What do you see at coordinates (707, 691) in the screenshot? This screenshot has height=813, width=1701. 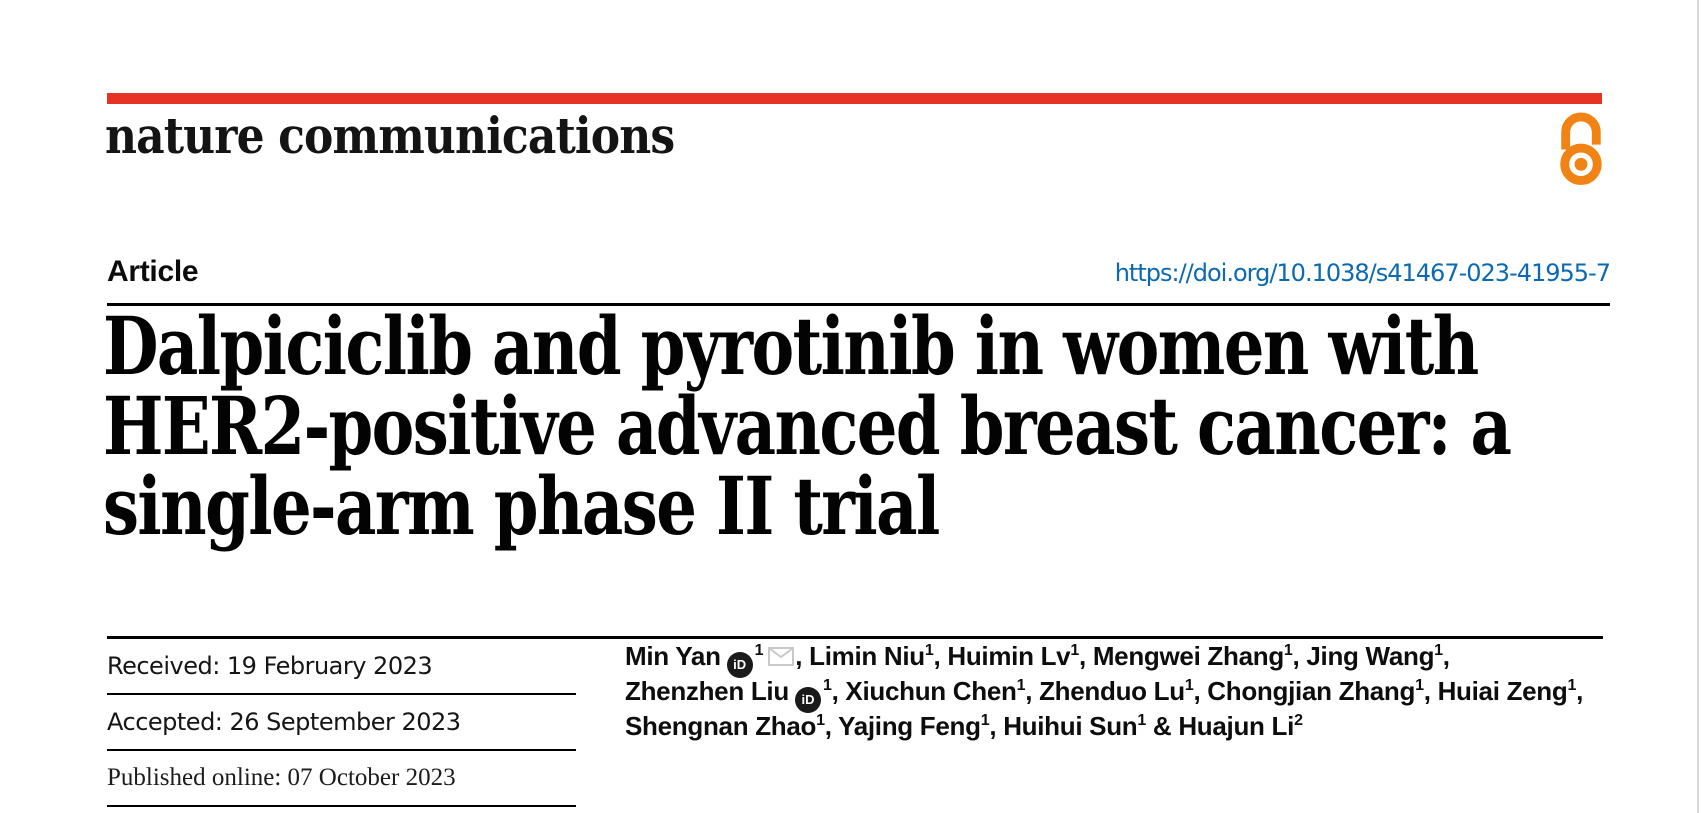 I see `author-name: Zhenzhen Liu` at bounding box center [707, 691].